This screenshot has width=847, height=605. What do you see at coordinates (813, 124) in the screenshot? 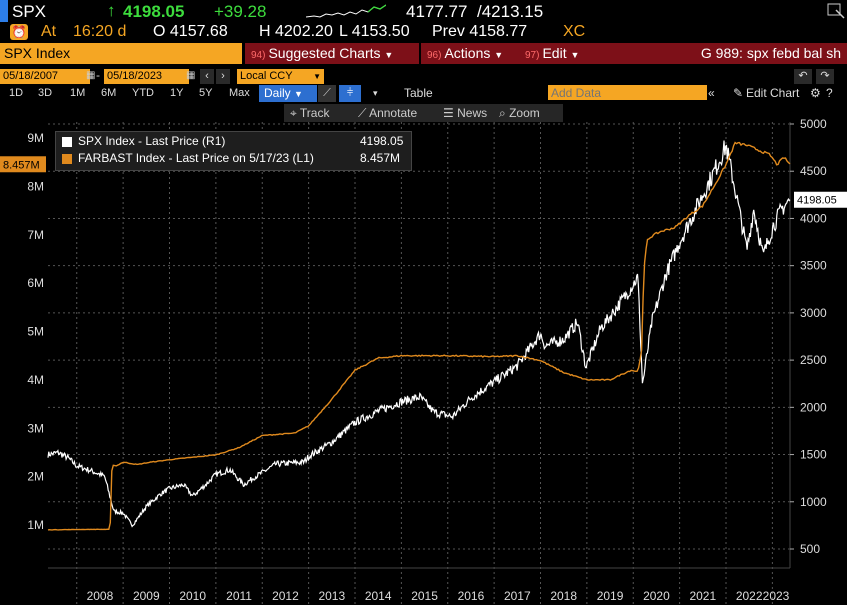
I see `right-tick-label: 5000` at bounding box center [813, 124].